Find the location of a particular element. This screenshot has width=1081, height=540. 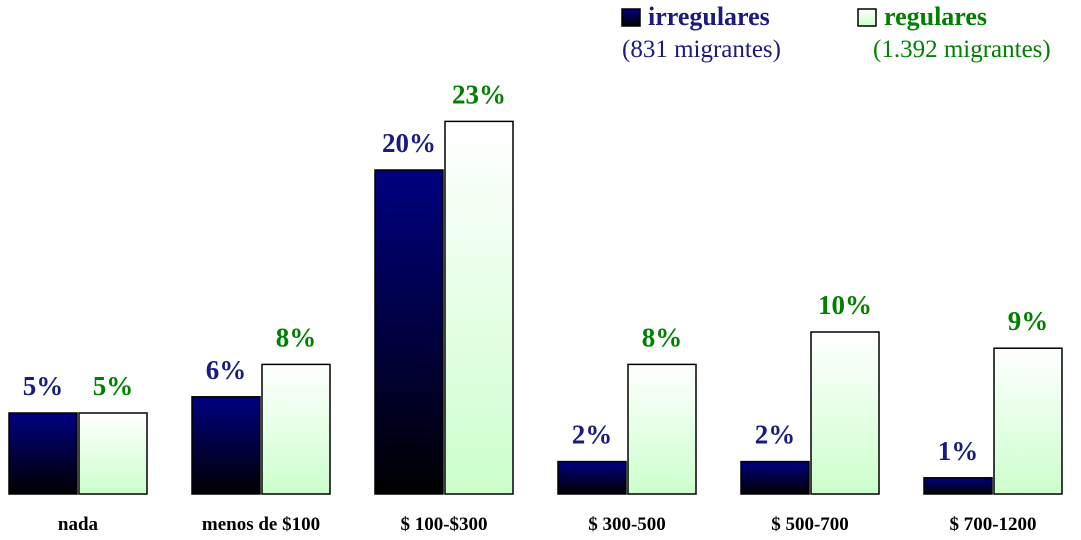

x-tick-label: $ 500-700 is located at coordinates (810, 524).